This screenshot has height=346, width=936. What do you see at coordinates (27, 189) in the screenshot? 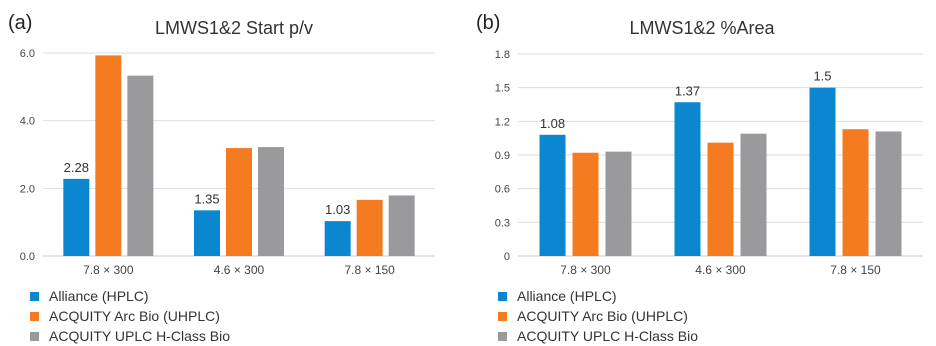
I see `y-tick-label: 2.0` at bounding box center [27, 189].